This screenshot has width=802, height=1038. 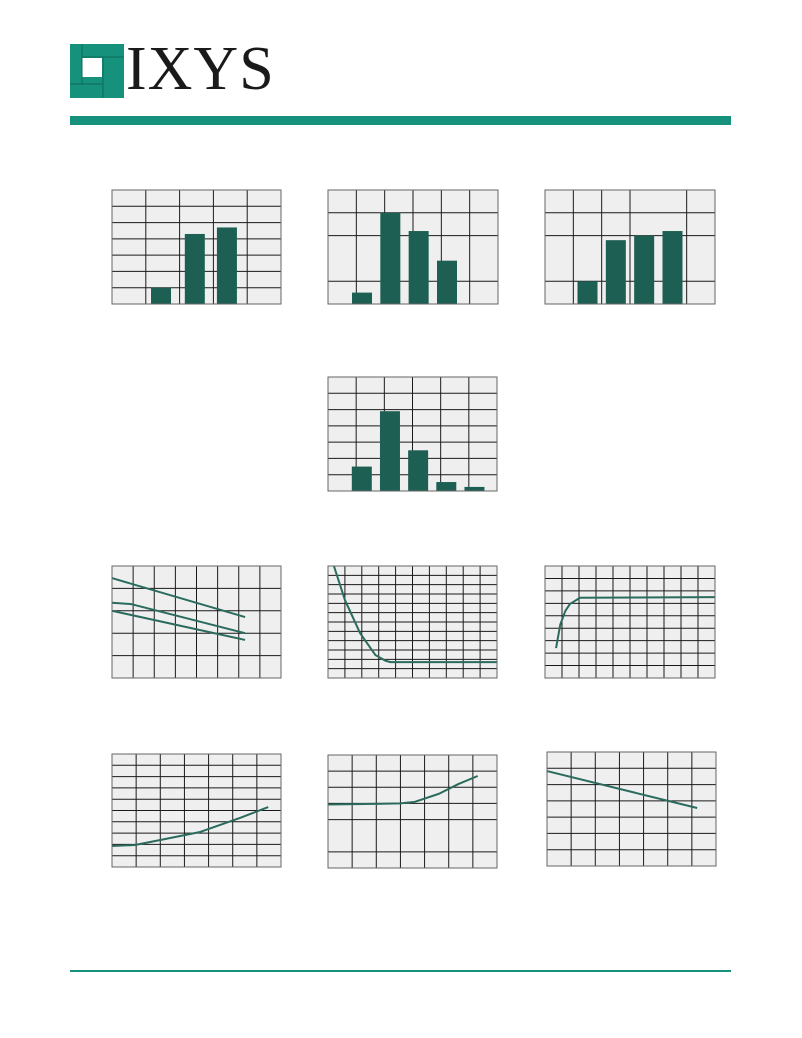 What do you see at coordinates (200, 69) in the screenshot?
I see `brand-wordmark: IXYS` at bounding box center [200, 69].